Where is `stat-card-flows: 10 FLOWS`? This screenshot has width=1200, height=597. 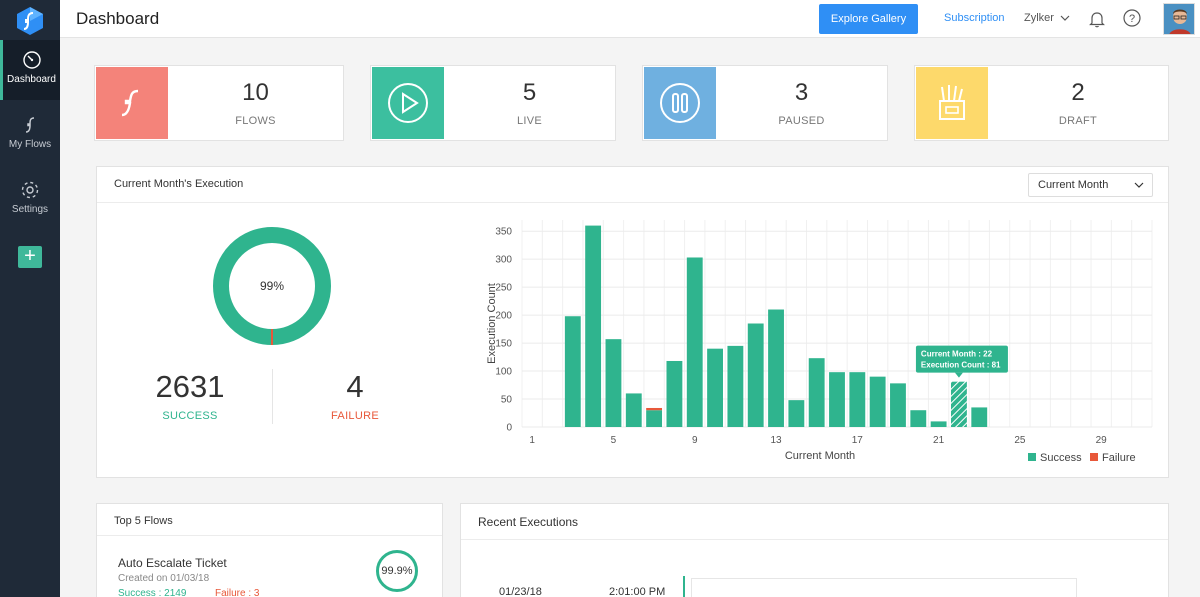
stat-card-flows: 10 FLOWS is located at coordinates (219, 103).